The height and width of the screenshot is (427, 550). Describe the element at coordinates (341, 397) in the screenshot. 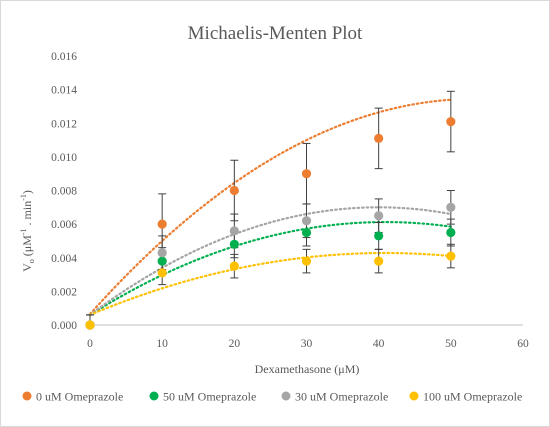

I see `legend-label: 30 uM Omeprazole` at that location.